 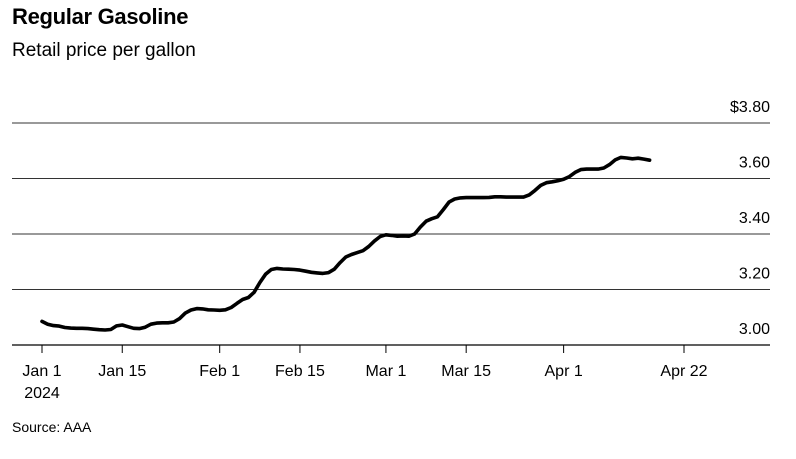 I want to click on y-tick-label: 3.00, so click(x=754, y=329).